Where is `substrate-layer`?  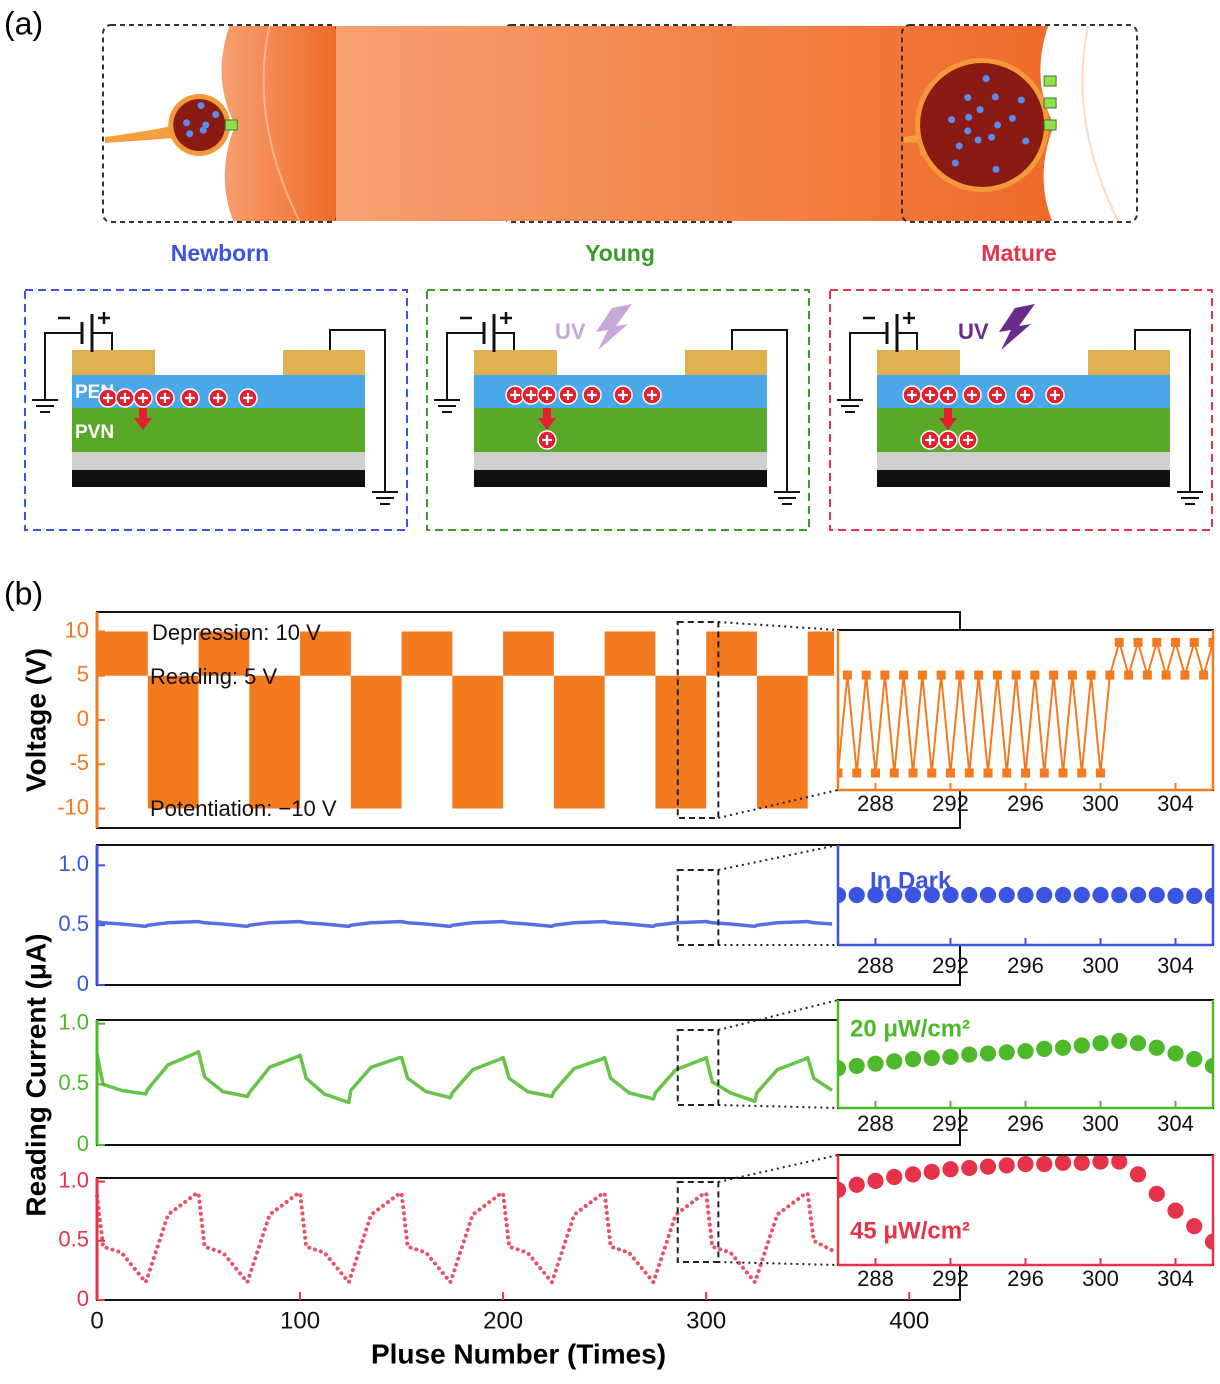
substrate-layer is located at coordinates (1023, 478).